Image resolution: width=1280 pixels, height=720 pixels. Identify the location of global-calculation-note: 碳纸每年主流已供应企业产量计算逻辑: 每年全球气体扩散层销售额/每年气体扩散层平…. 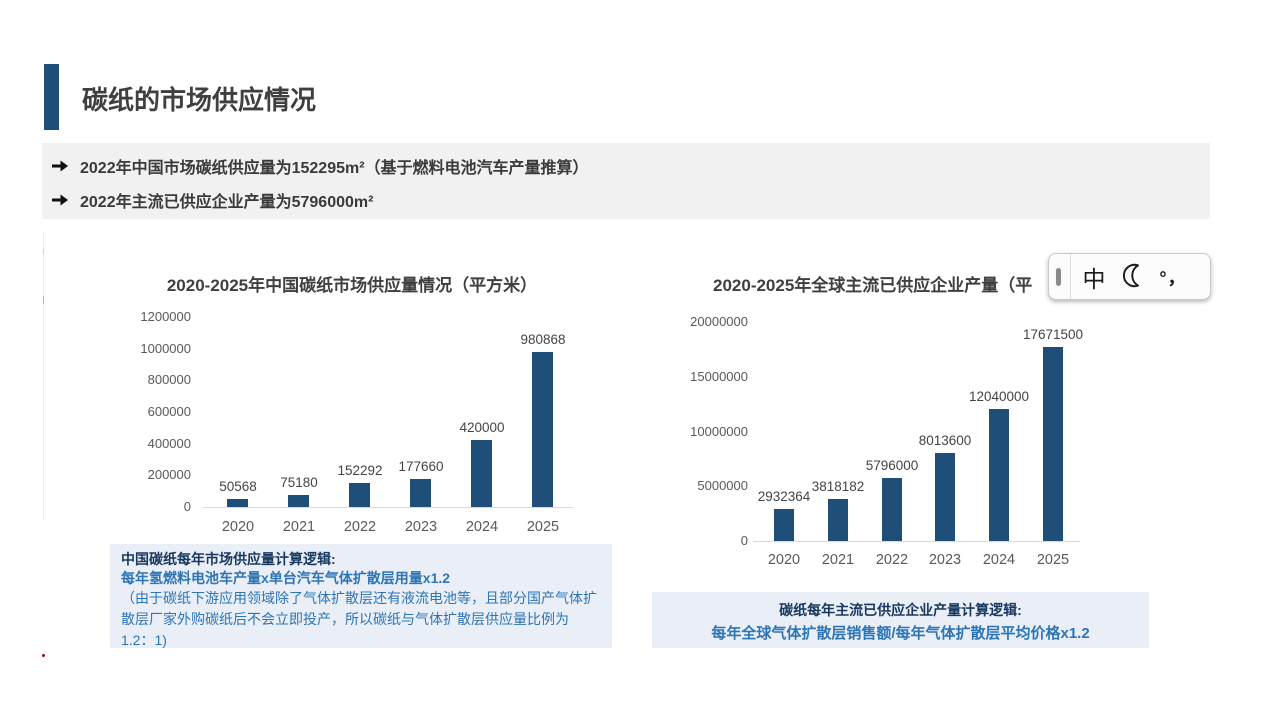
(900, 620).